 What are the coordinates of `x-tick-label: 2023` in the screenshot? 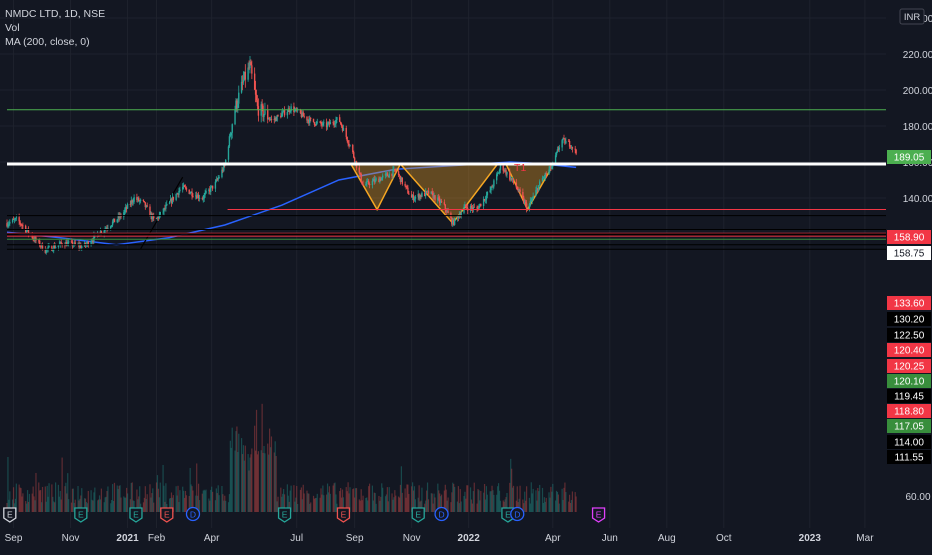 It's located at (810, 538).